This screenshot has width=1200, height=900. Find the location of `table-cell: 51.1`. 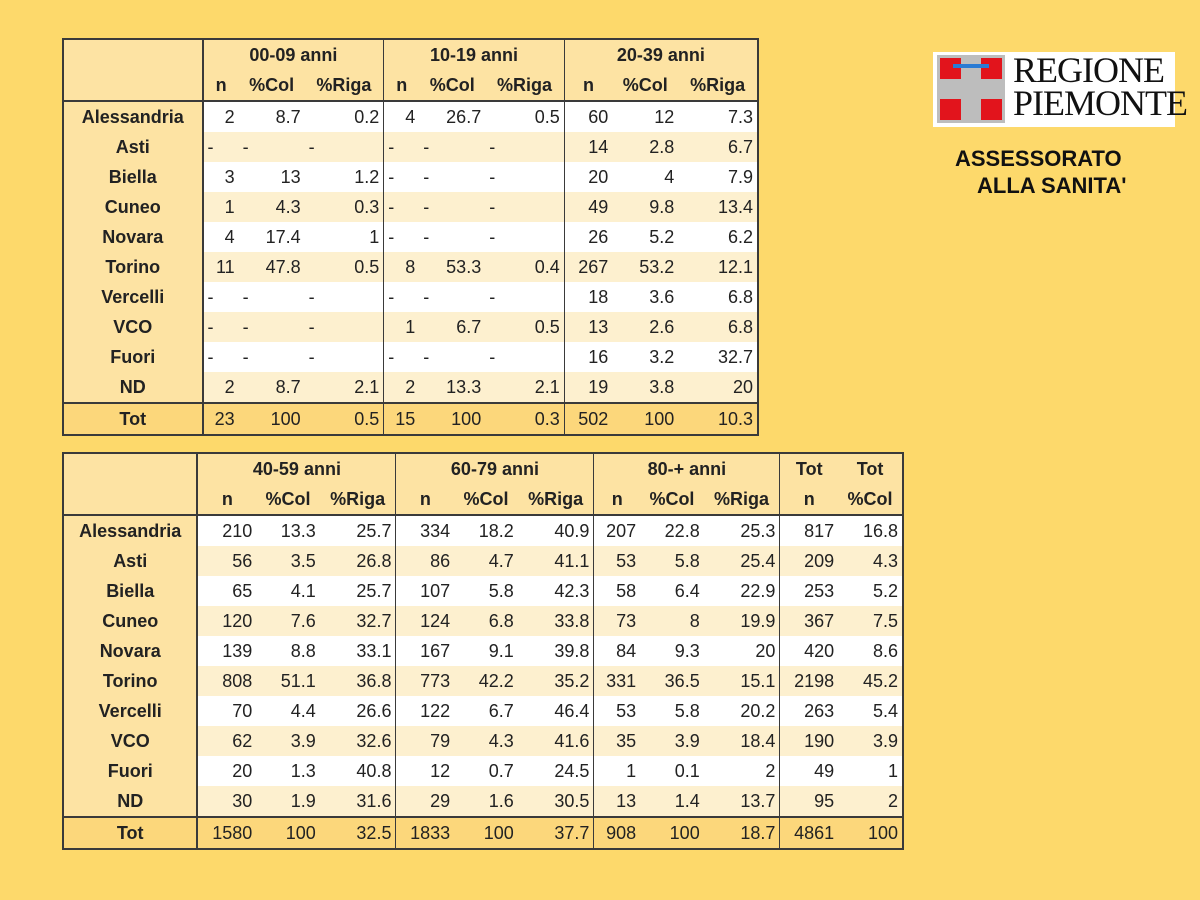

table-cell: 51.1 is located at coordinates (288, 681).